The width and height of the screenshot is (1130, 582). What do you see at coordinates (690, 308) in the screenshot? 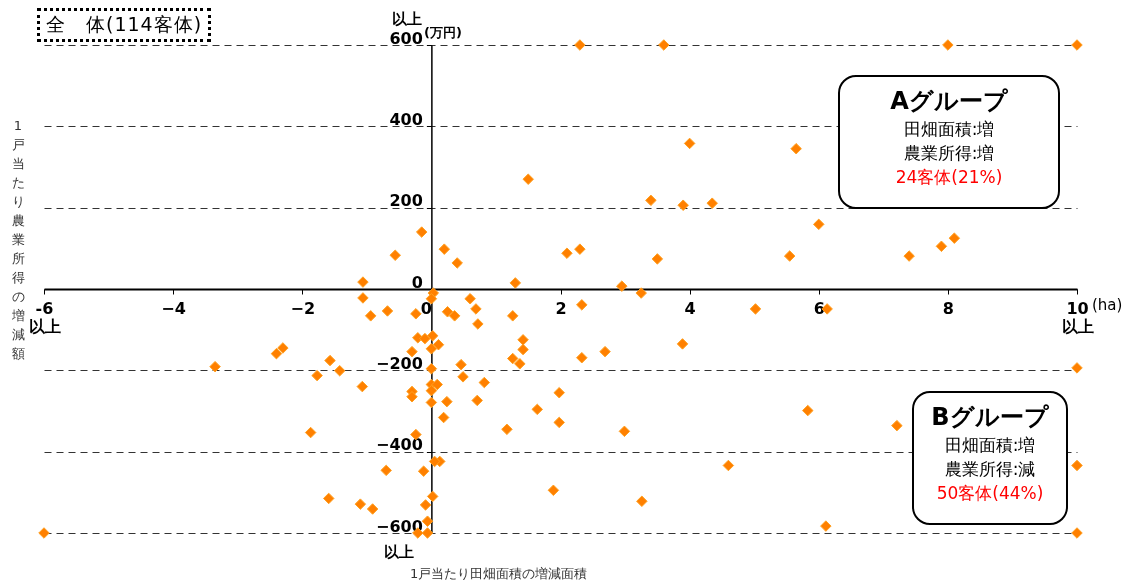
I see `x-tick-label: 4` at bounding box center [690, 308].